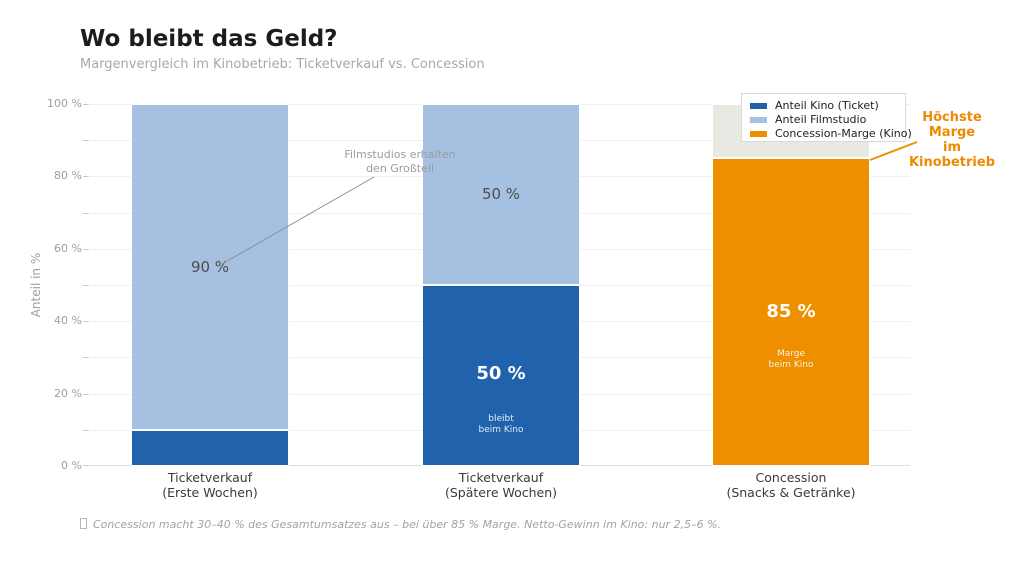 This screenshot has height=561, width=1024. What do you see at coordinates (501, 492) in the screenshot?
I see `x-label-line2: (Spätere Wochen)` at bounding box center [501, 492].